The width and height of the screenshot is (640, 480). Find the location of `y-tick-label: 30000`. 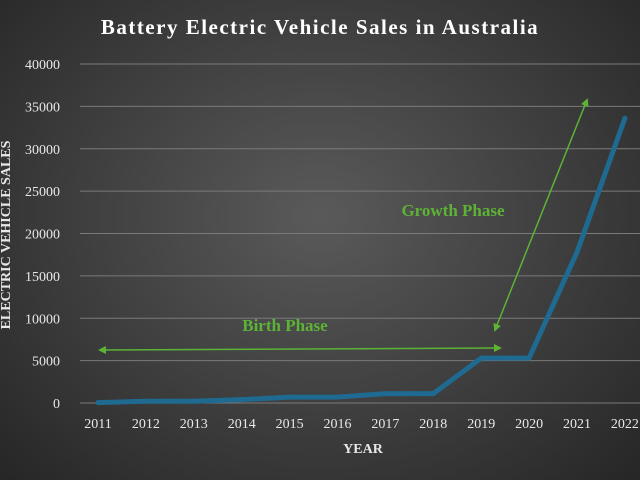

y-tick-label: 30000 is located at coordinates (42, 150).